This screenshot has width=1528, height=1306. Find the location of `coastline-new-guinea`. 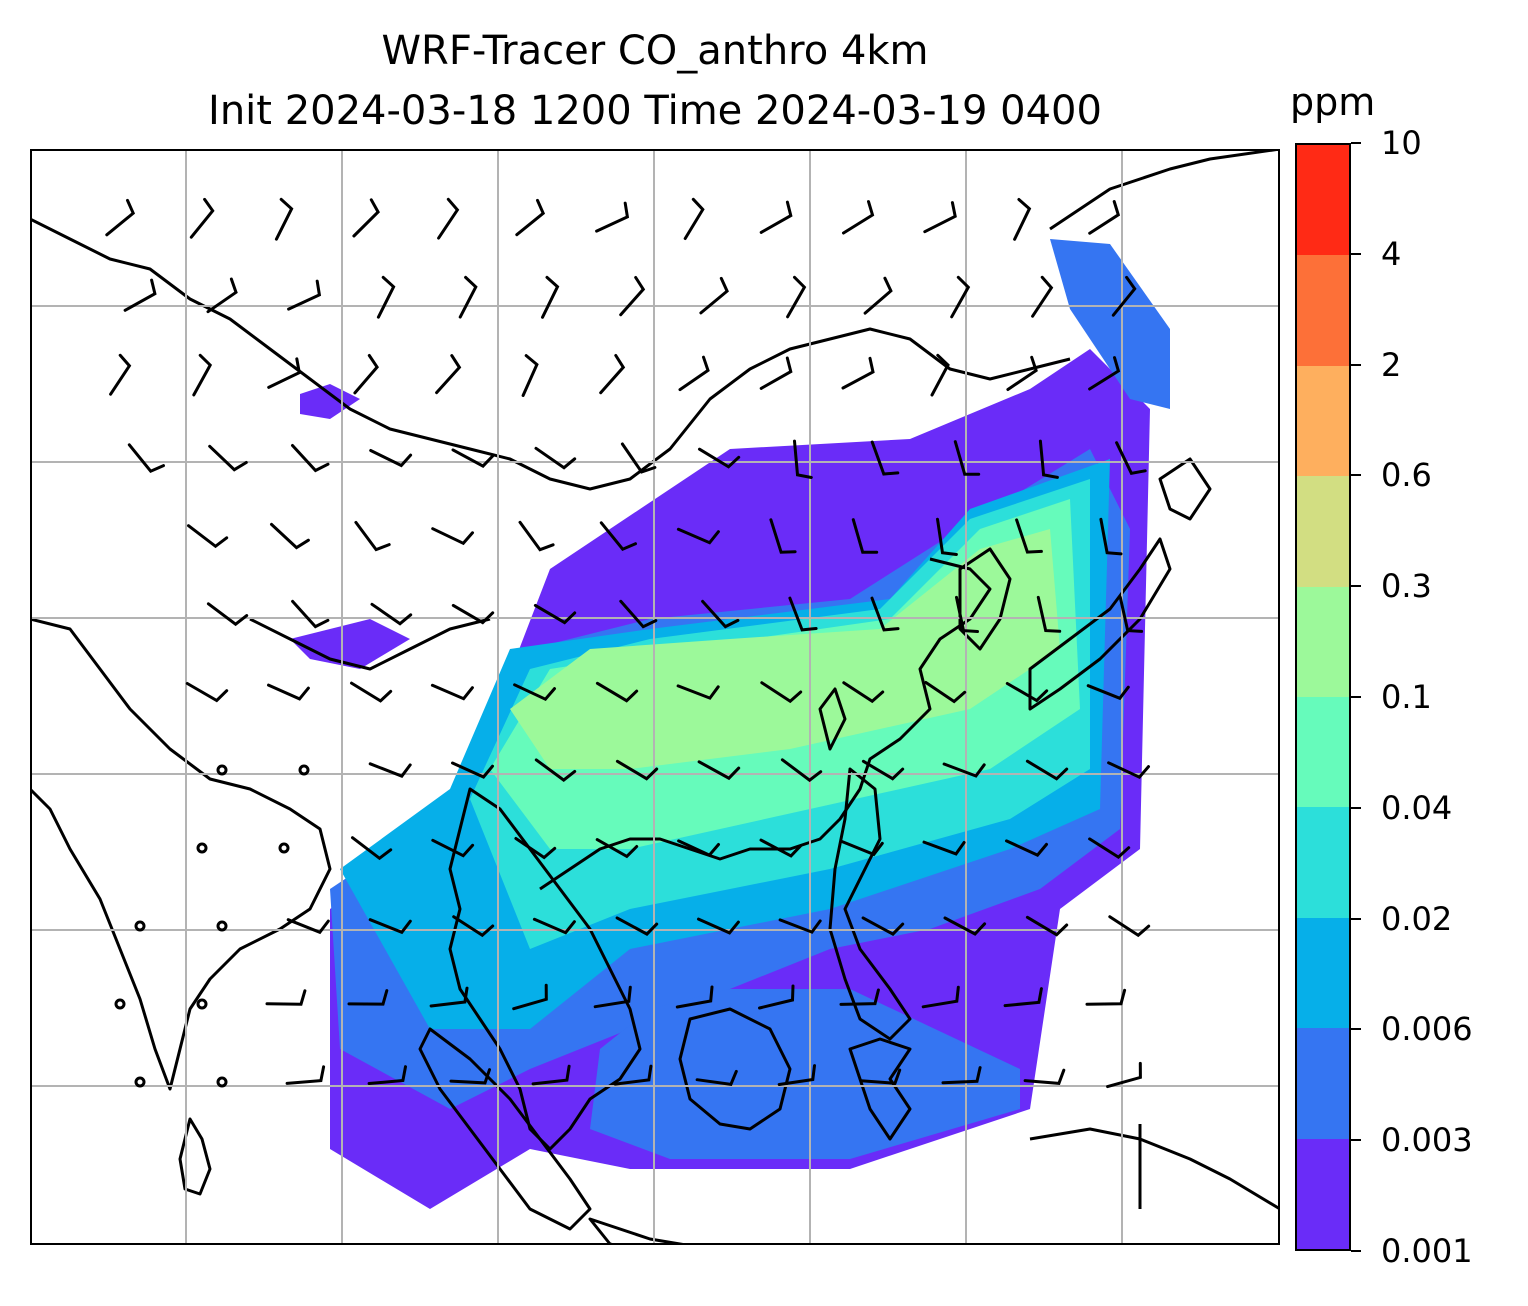

coastline-new-guinea is located at coordinates (1154, 1169).